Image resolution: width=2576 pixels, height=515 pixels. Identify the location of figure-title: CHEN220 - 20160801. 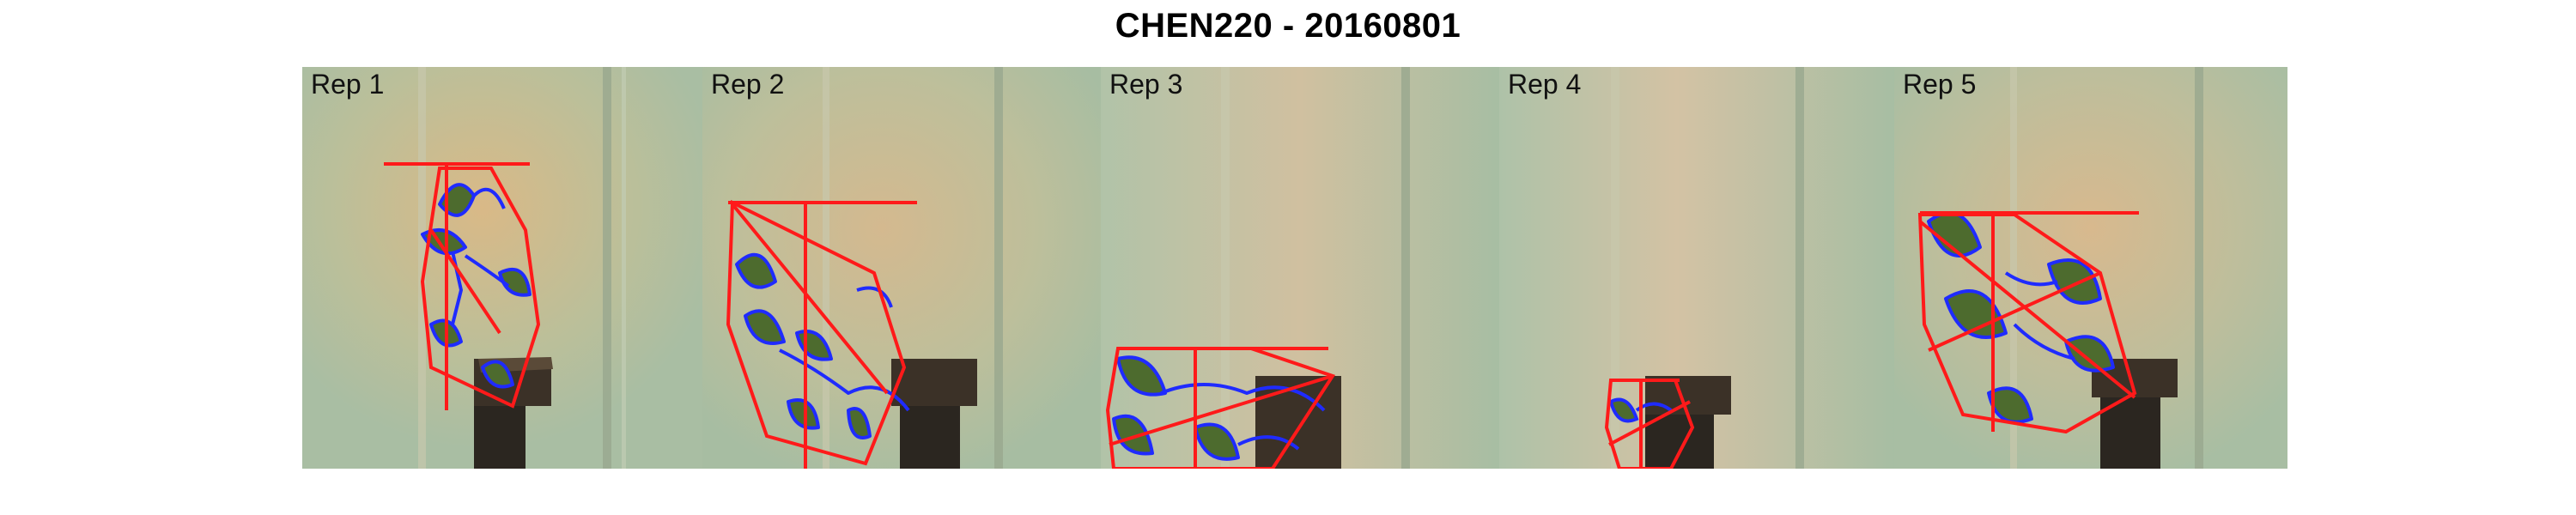
(1288, 26).